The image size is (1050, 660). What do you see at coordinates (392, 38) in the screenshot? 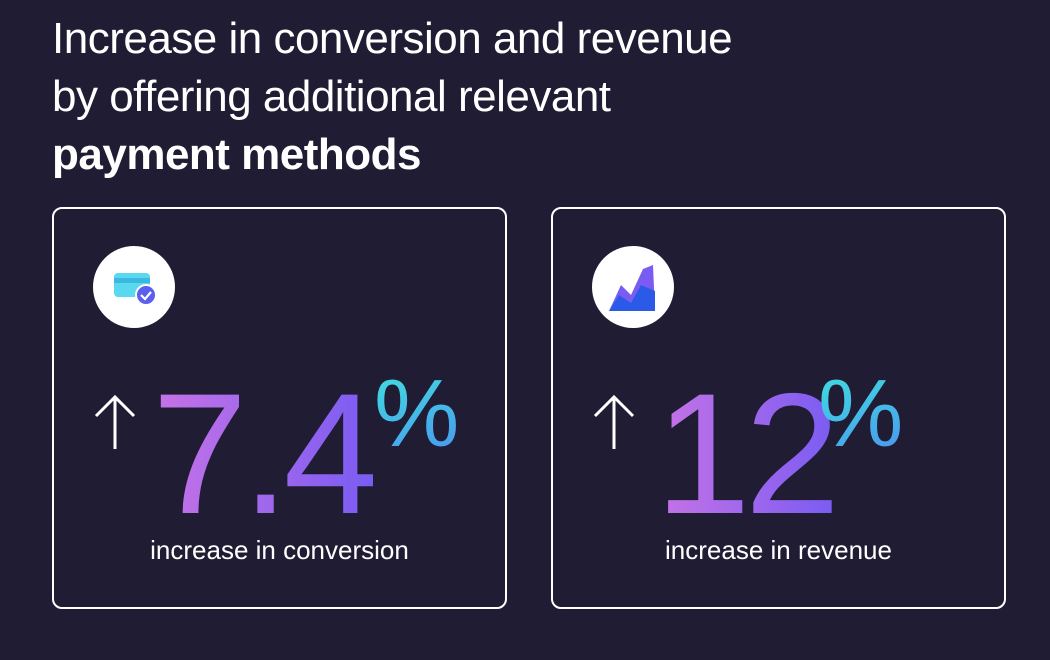
I see `title-line: Increase in conversion and revenue` at bounding box center [392, 38].